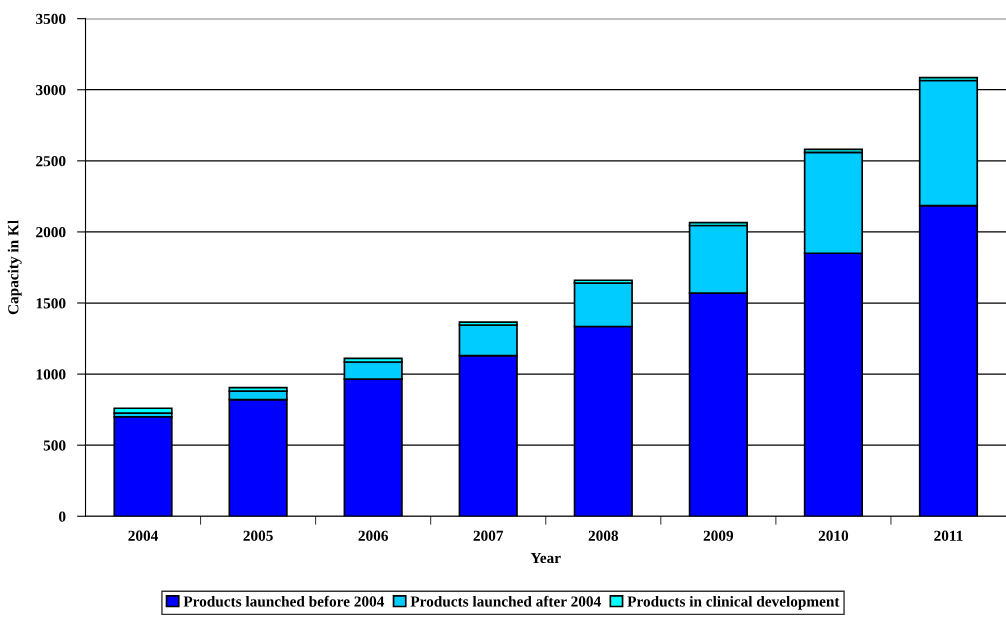 The image size is (1006, 622). What do you see at coordinates (14, 267) in the screenshot?
I see `y-axis-title: Capacity in Kl` at bounding box center [14, 267].